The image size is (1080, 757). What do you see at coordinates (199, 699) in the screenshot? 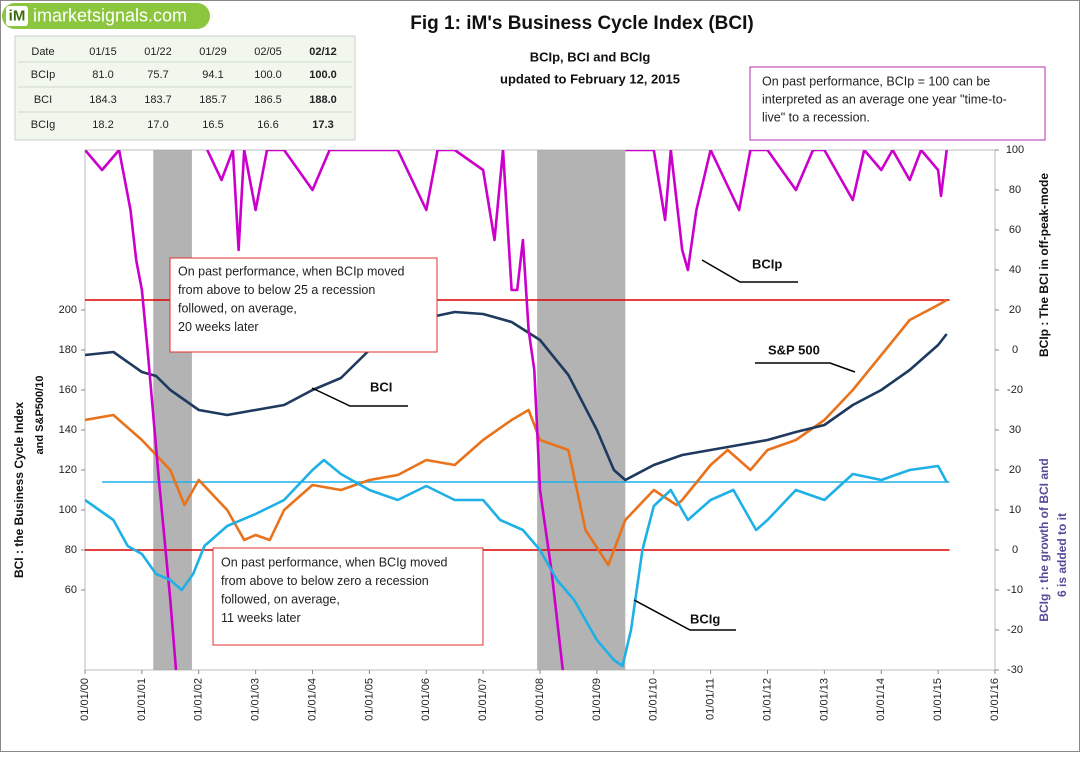
I see `x-tick-label: 01/01/02` at bounding box center [199, 699].